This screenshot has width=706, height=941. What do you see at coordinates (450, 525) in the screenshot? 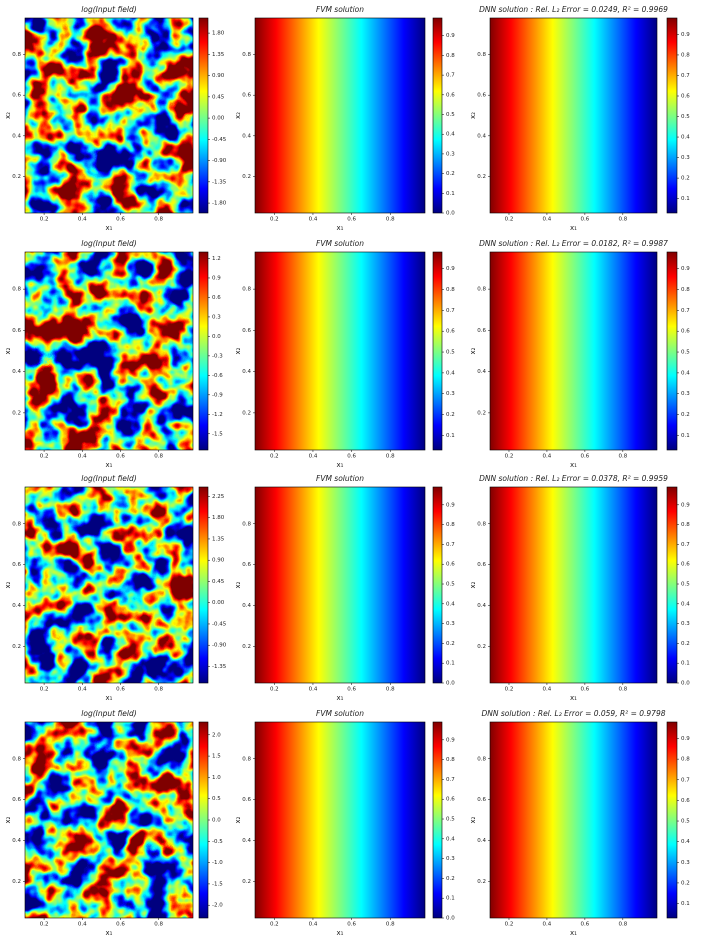
I see `colorbar-tick-label: 0.8` at bounding box center [450, 525].